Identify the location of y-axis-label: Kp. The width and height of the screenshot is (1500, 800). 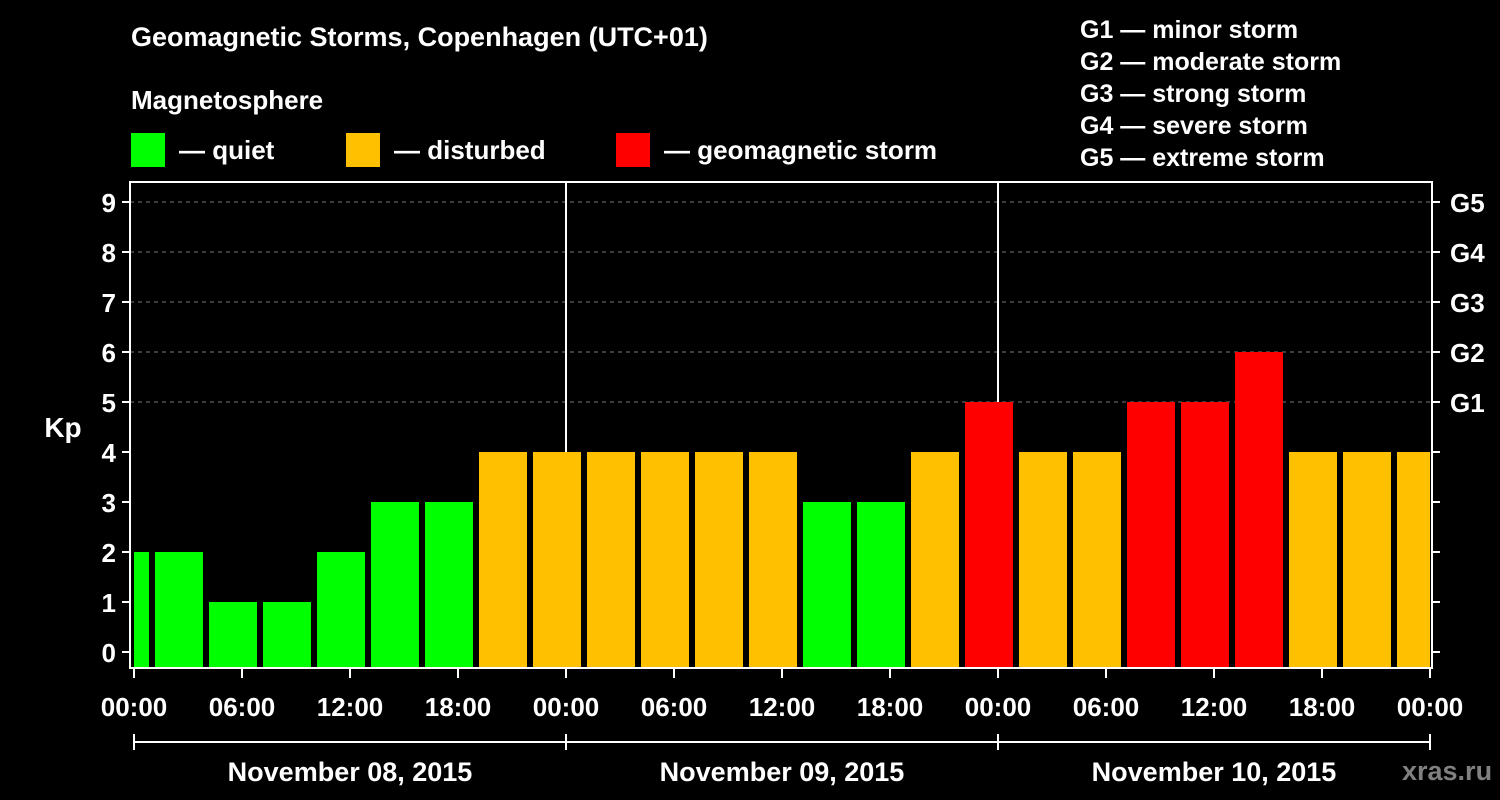
(62, 427).